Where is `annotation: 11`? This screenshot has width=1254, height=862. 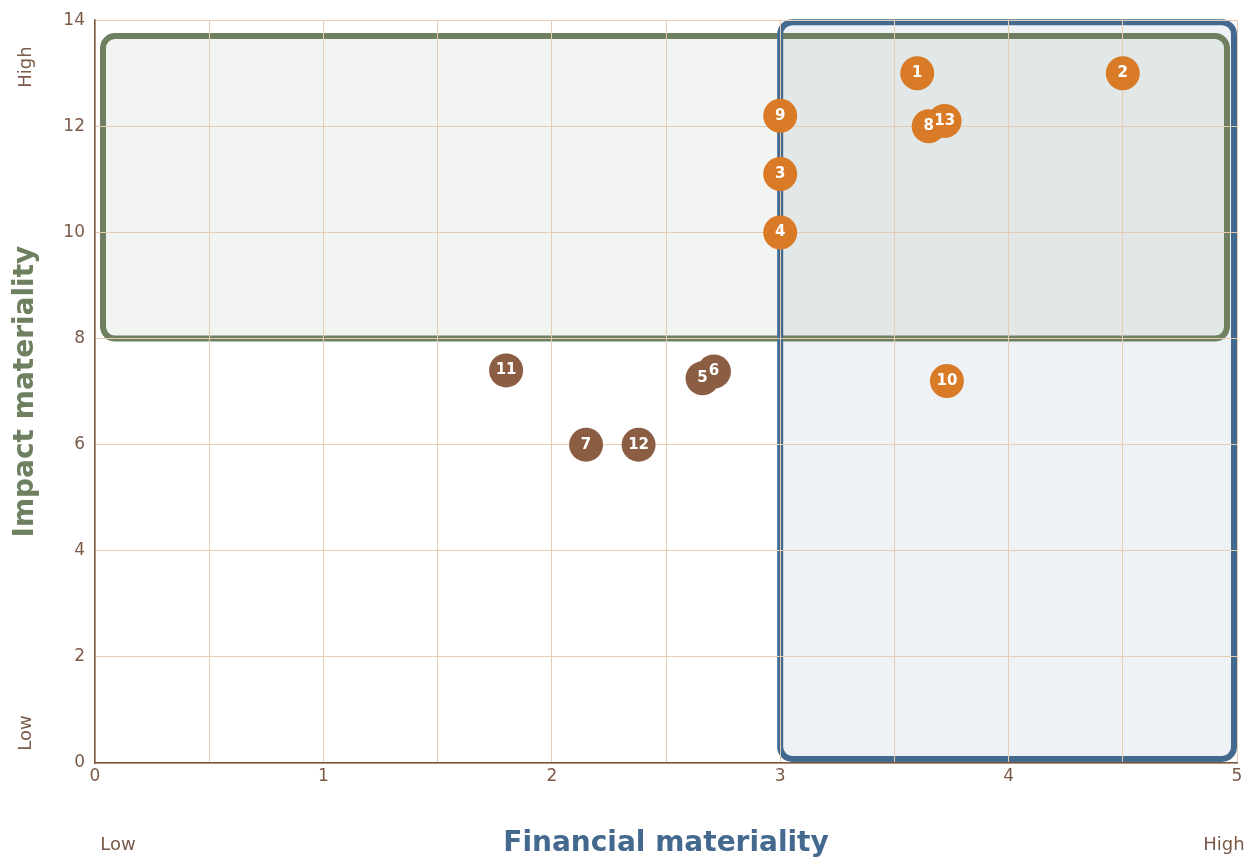 annotation: 11 is located at coordinates (506, 369).